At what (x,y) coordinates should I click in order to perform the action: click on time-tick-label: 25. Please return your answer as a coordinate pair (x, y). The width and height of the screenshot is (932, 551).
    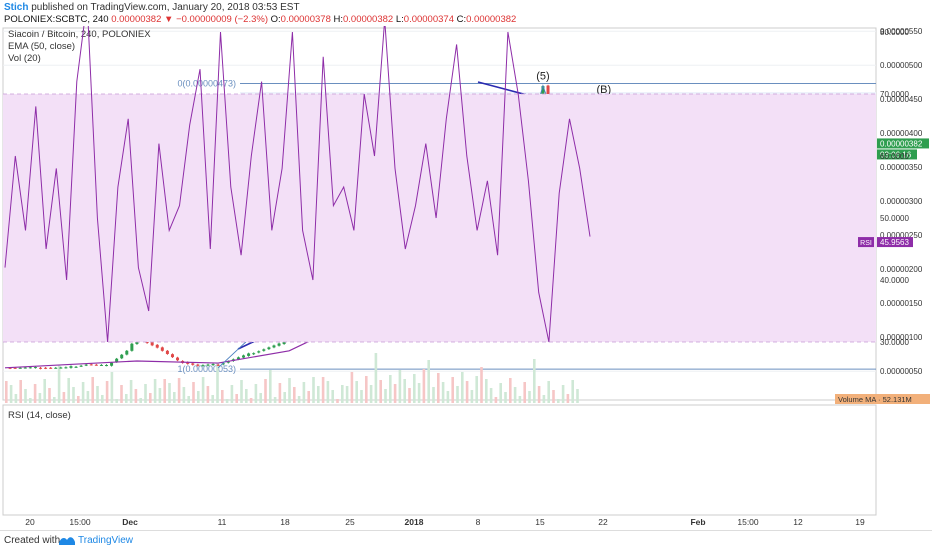
    Looking at the image, I should click on (350, 522).